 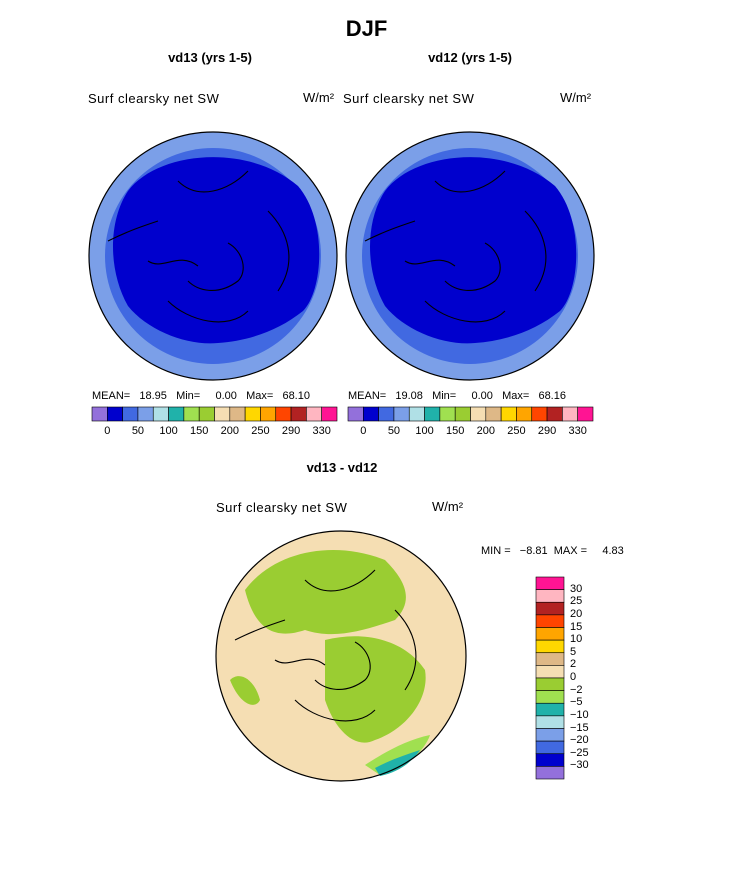 I want to click on colorbar-tick-label: −2, so click(x=576, y=689).